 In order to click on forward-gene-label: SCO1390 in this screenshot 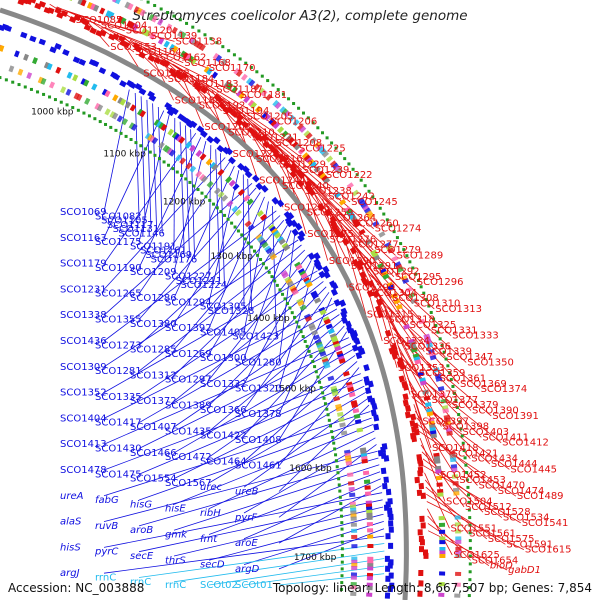, I will do `click(495, 411)`.